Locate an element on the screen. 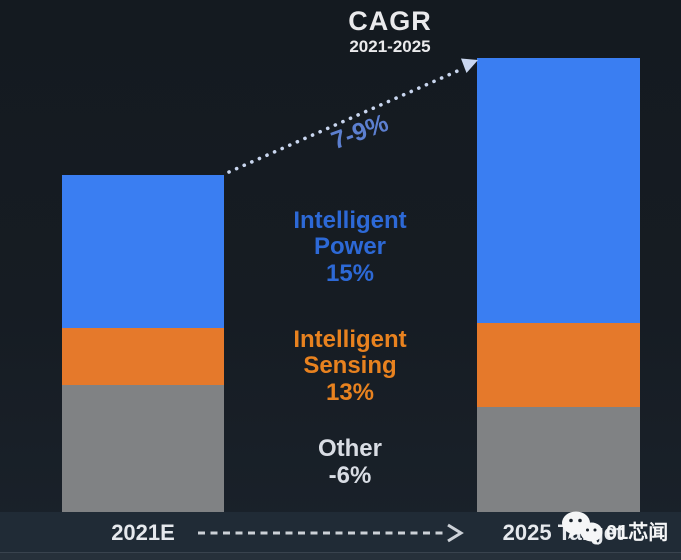 Image resolution: width=681 pixels, height=560 pixels. bar-2021e is located at coordinates (143, 343).